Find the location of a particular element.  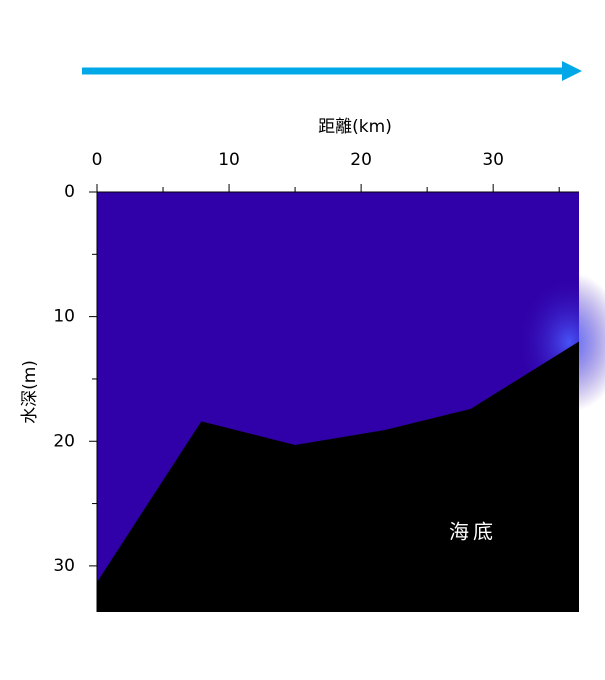

annotation: 海底 is located at coordinates (473, 532).